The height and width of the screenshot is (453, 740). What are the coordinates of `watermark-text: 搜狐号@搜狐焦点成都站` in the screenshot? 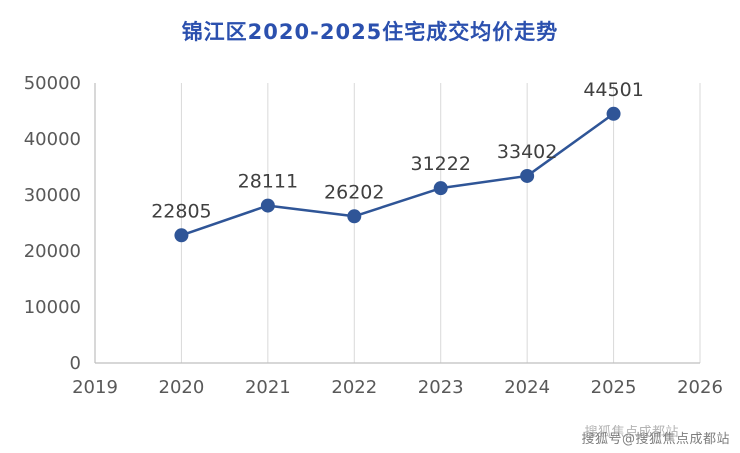 It's located at (655, 439).